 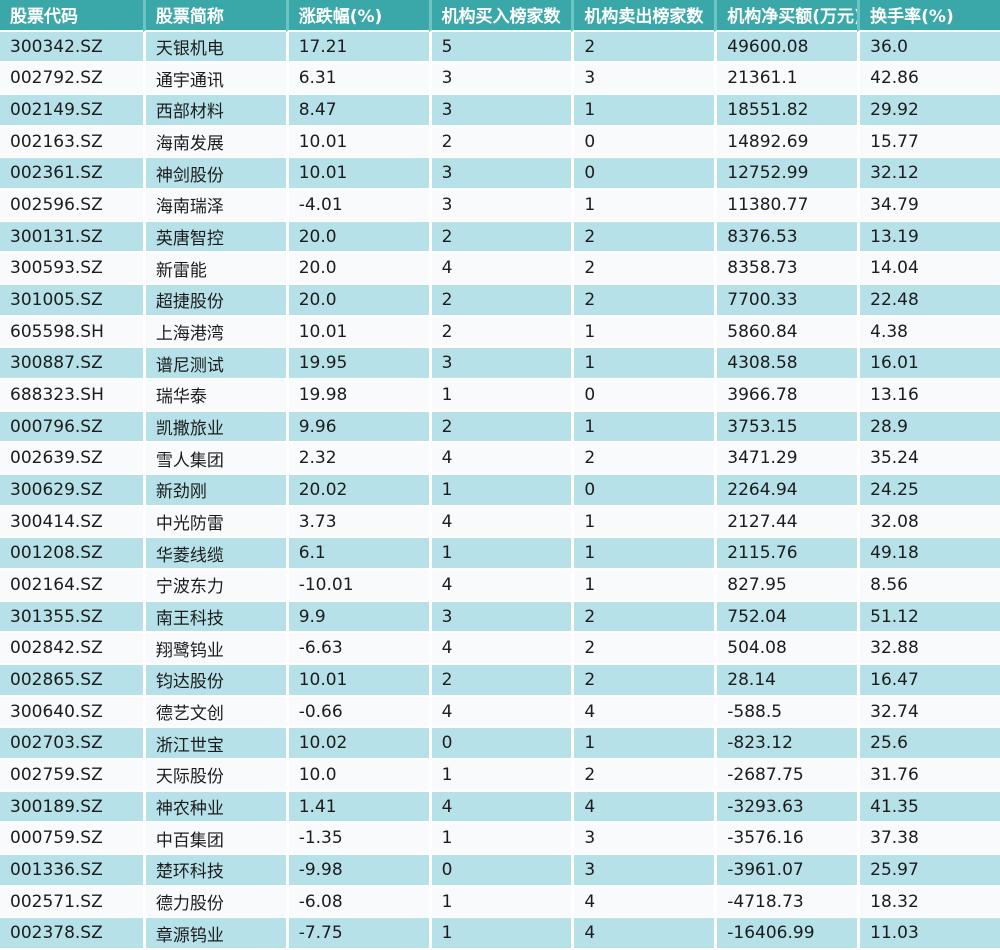 I want to click on cell-stock-code: 000796.SZ, so click(x=71, y=427).